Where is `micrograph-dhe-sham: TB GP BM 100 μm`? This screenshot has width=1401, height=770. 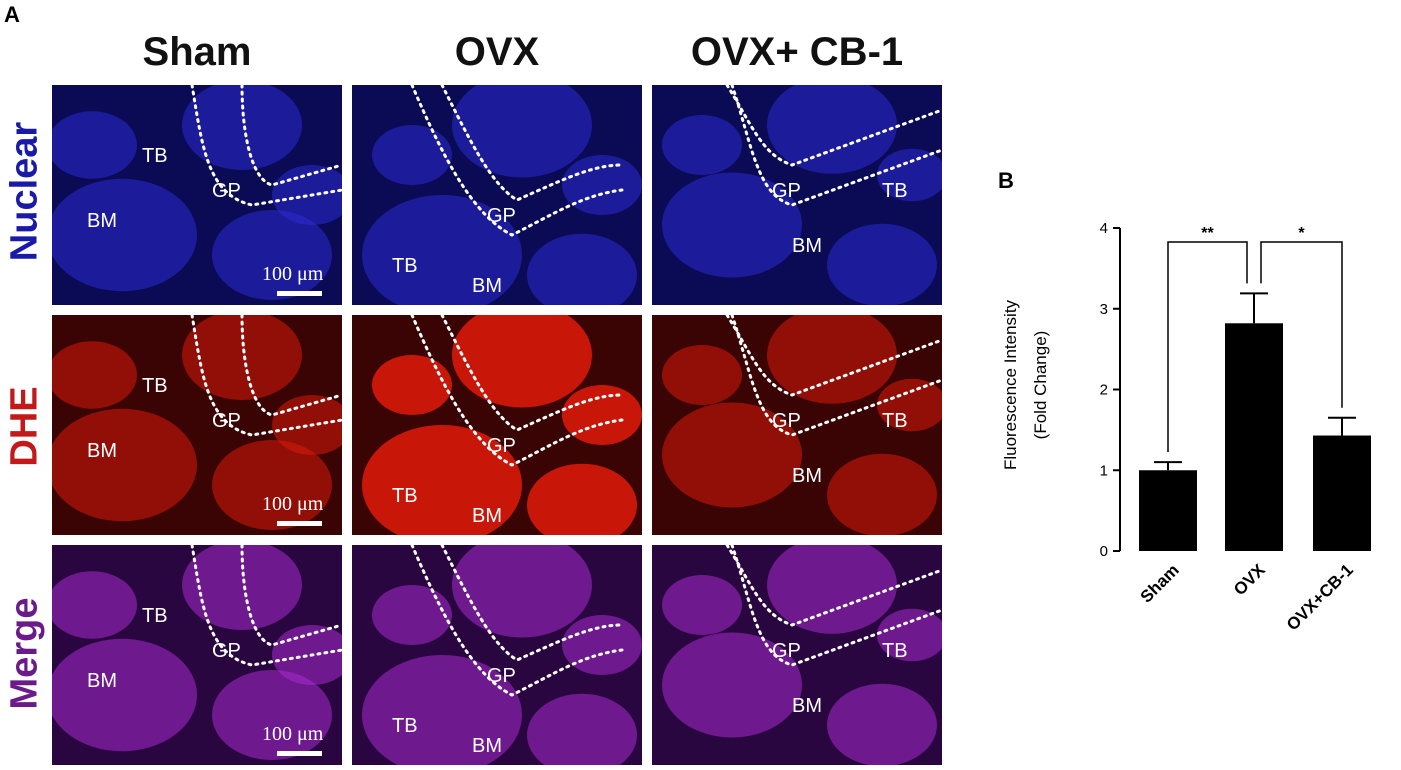
micrograph-dhe-sham: TB GP BM 100 μm is located at coordinates (197, 425).